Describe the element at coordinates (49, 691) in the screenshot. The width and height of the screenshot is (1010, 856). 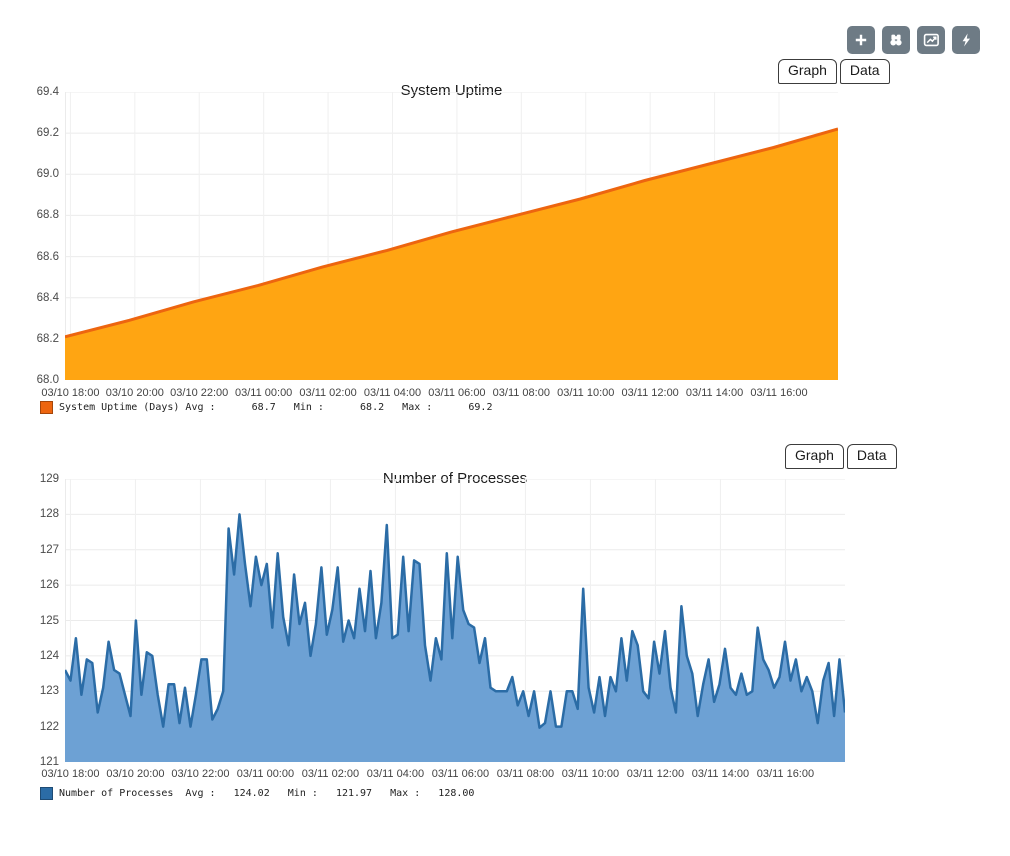
I see `y-tick-label: 123` at that location.